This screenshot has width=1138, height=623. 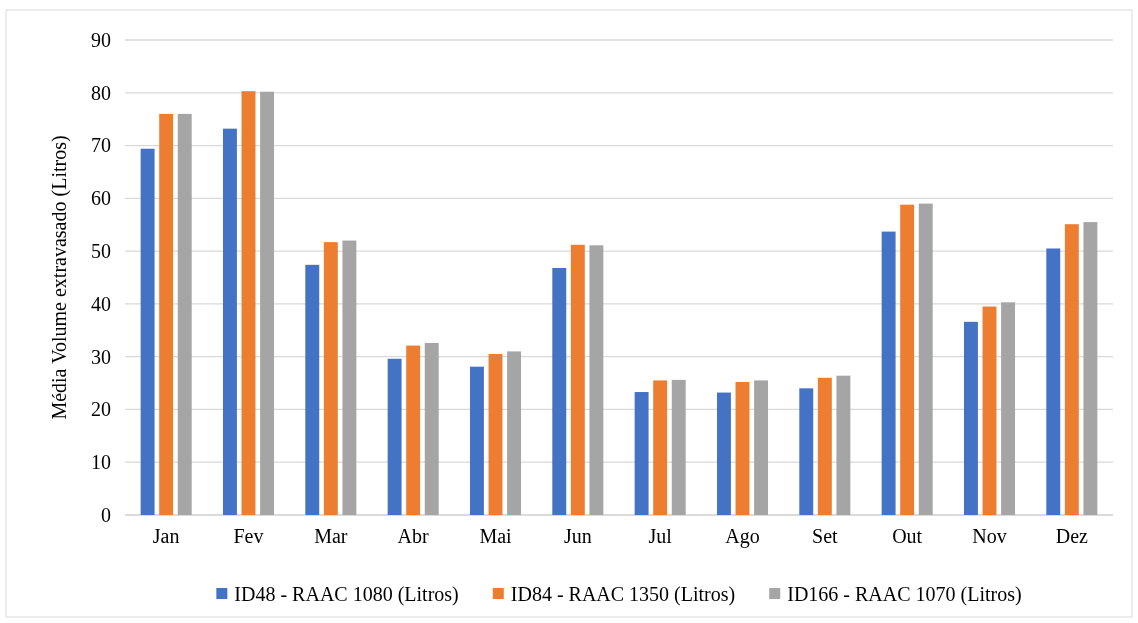 What do you see at coordinates (101, 409) in the screenshot?
I see `y-tick-label: 20` at bounding box center [101, 409].